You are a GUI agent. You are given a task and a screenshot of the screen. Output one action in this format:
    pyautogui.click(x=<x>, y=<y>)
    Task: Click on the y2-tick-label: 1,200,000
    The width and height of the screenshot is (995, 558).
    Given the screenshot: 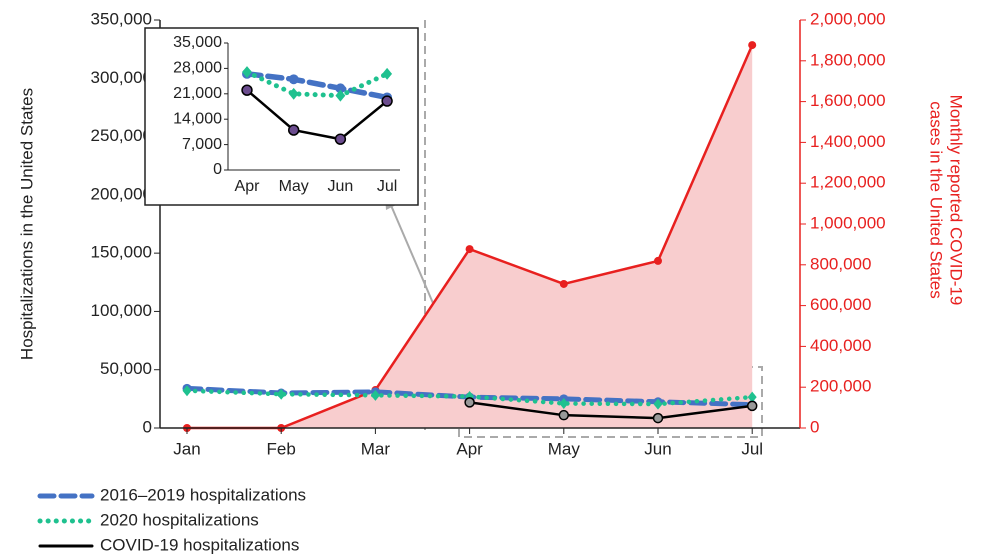 What is the action you would take?
    pyautogui.click(x=848, y=182)
    